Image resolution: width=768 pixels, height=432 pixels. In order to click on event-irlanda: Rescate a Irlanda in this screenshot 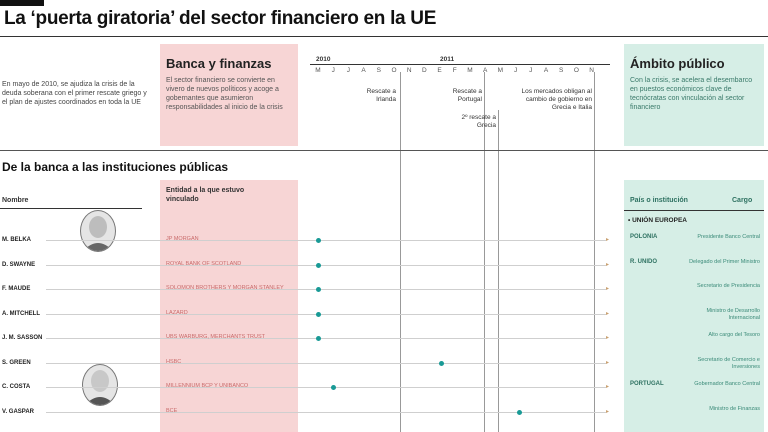, I will do `click(381, 95)`.